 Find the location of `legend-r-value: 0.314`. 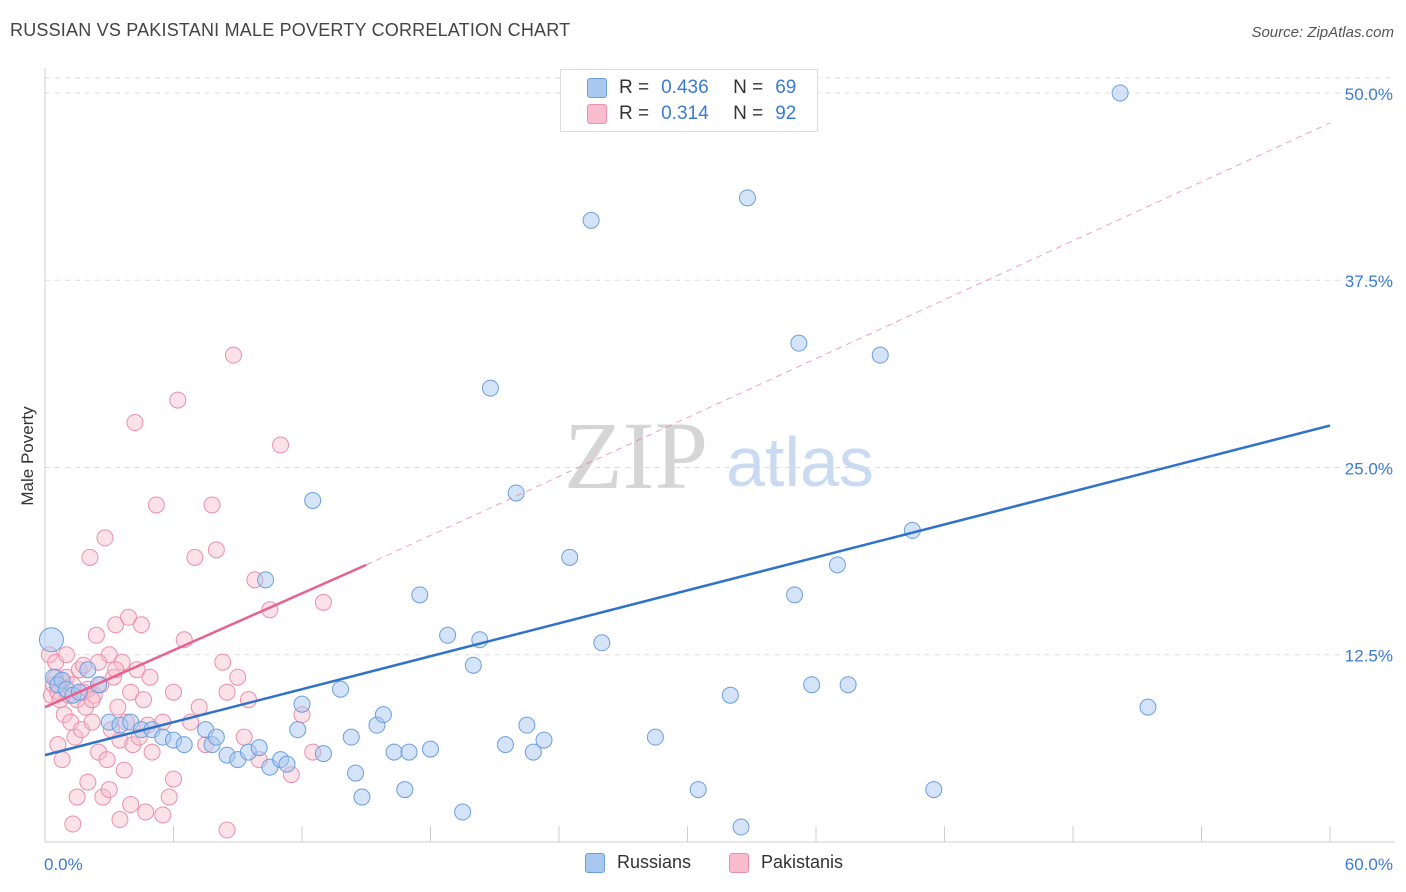

legend-r-value: 0.314 is located at coordinates (685, 113).